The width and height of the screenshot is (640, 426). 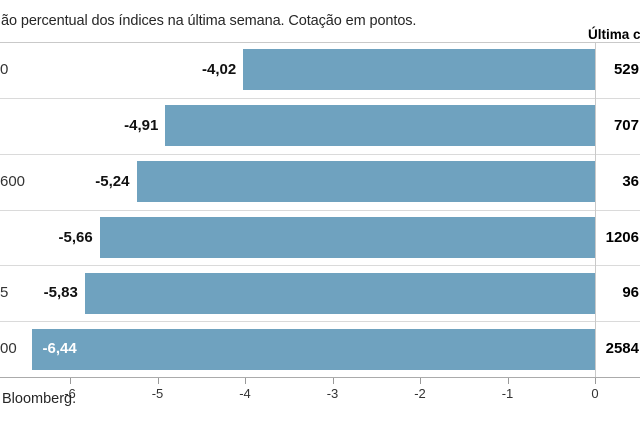 What do you see at coordinates (320, 42) in the screenshot?
I see `header-rule` at bounding box center [320, 42].